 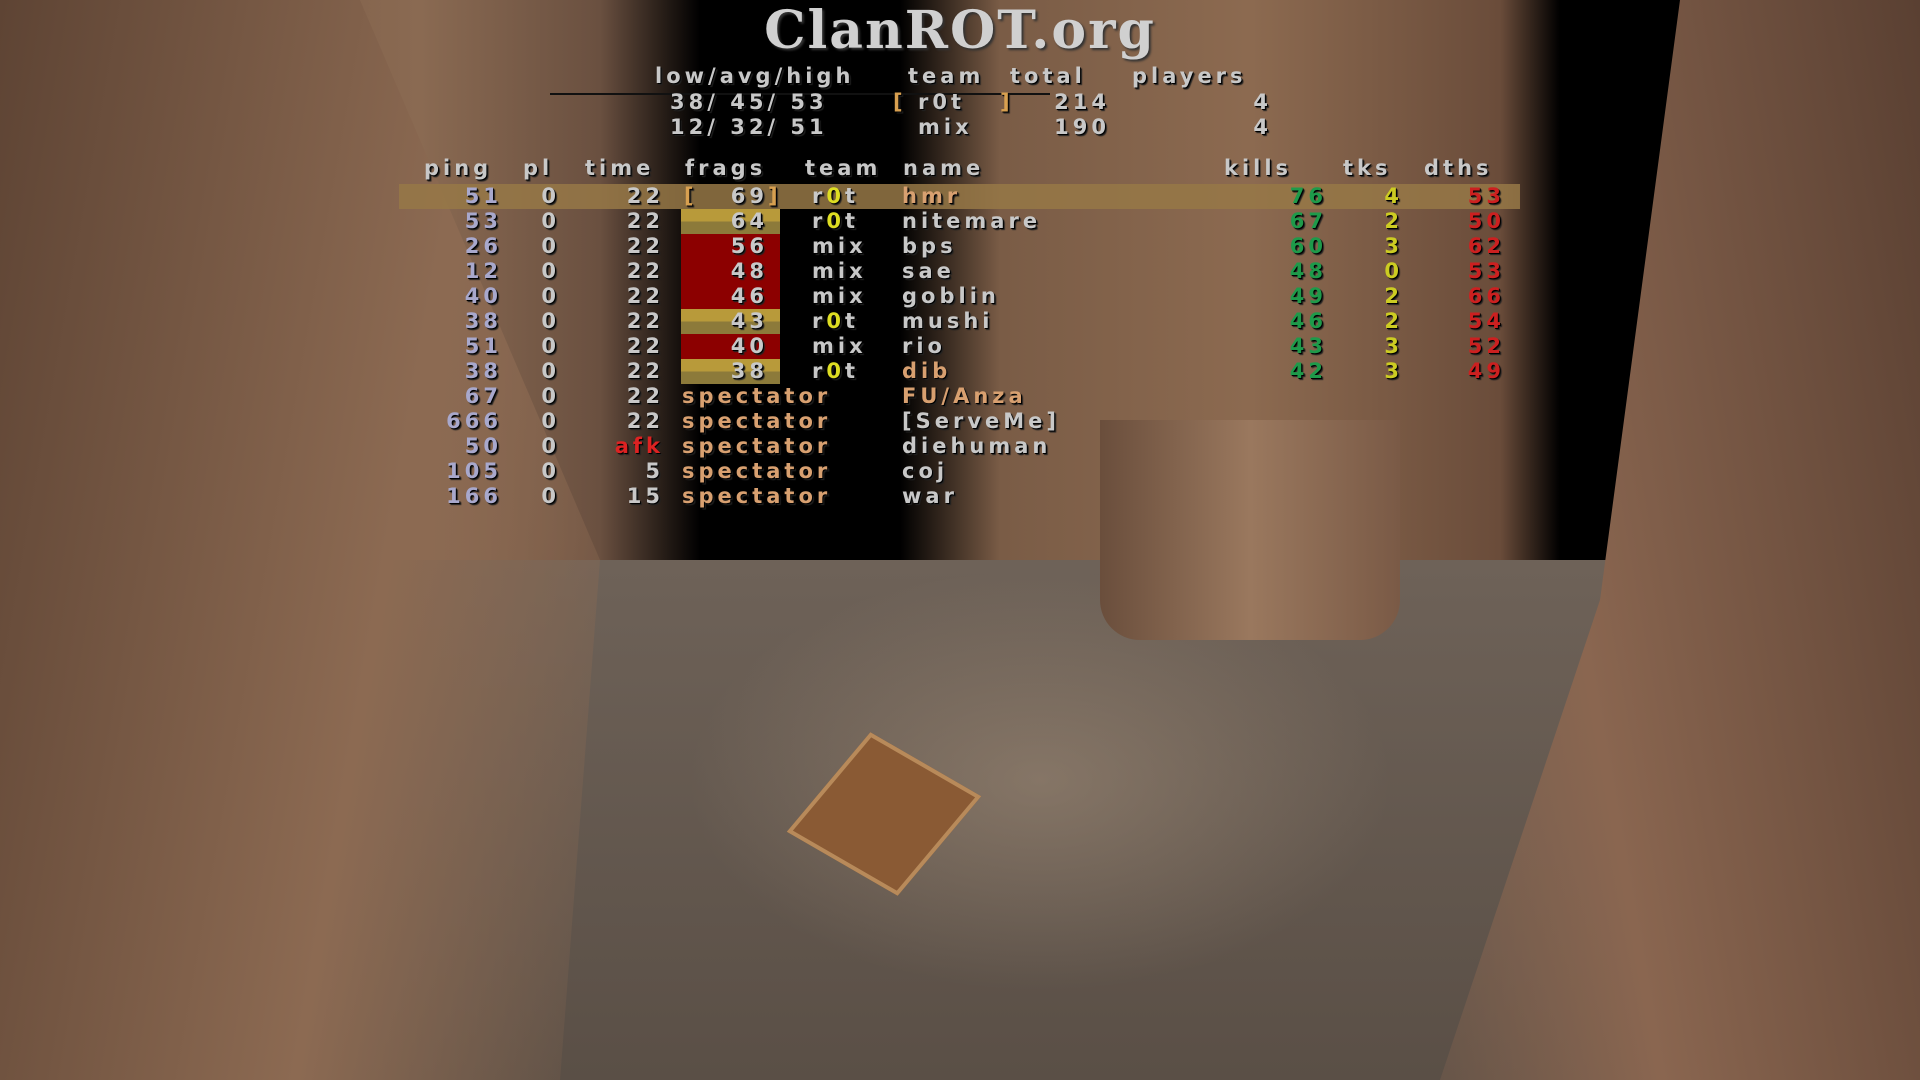 I want to click on player-frags: 46, so click(x=749, y=296).